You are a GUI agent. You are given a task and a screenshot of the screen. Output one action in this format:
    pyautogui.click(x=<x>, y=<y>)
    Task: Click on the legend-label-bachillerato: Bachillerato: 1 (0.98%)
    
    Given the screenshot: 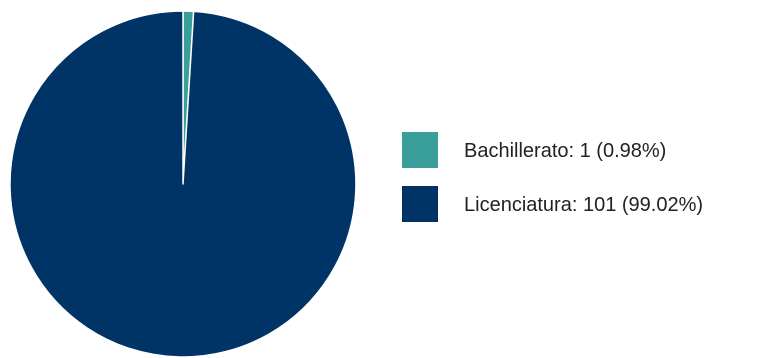 What is the action you would take?
    pyautogui.click(x=565, y=151)
    